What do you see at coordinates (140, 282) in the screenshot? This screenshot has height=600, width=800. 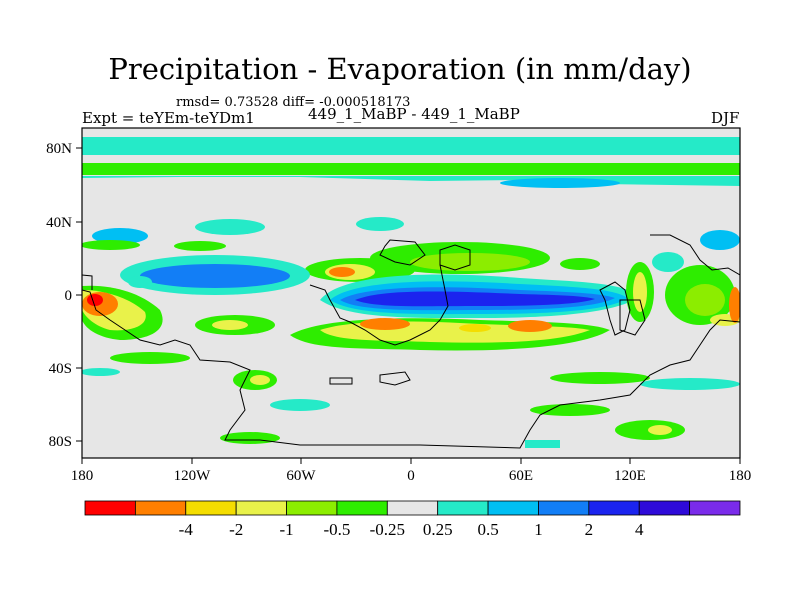 I see `pacific-small-cyan` at bounding box center [140, 282].